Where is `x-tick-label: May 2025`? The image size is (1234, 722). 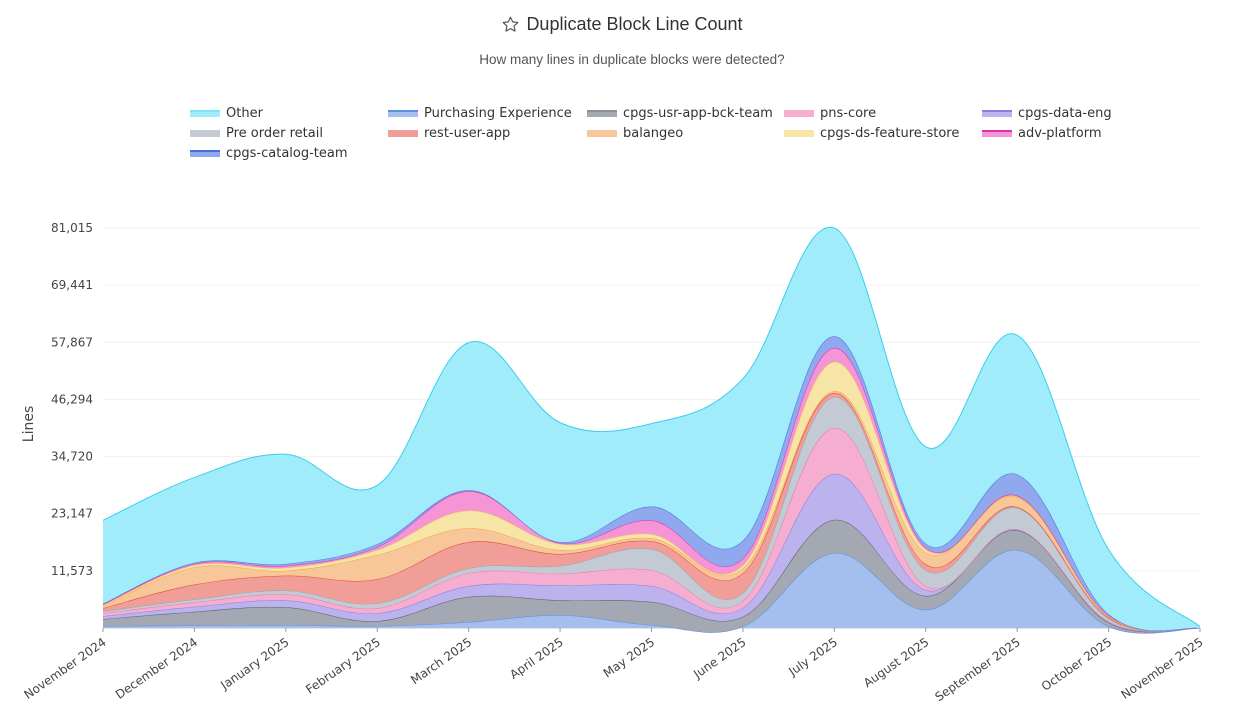
x-tick-label: May 2025 is located at coordinates (629, 657).